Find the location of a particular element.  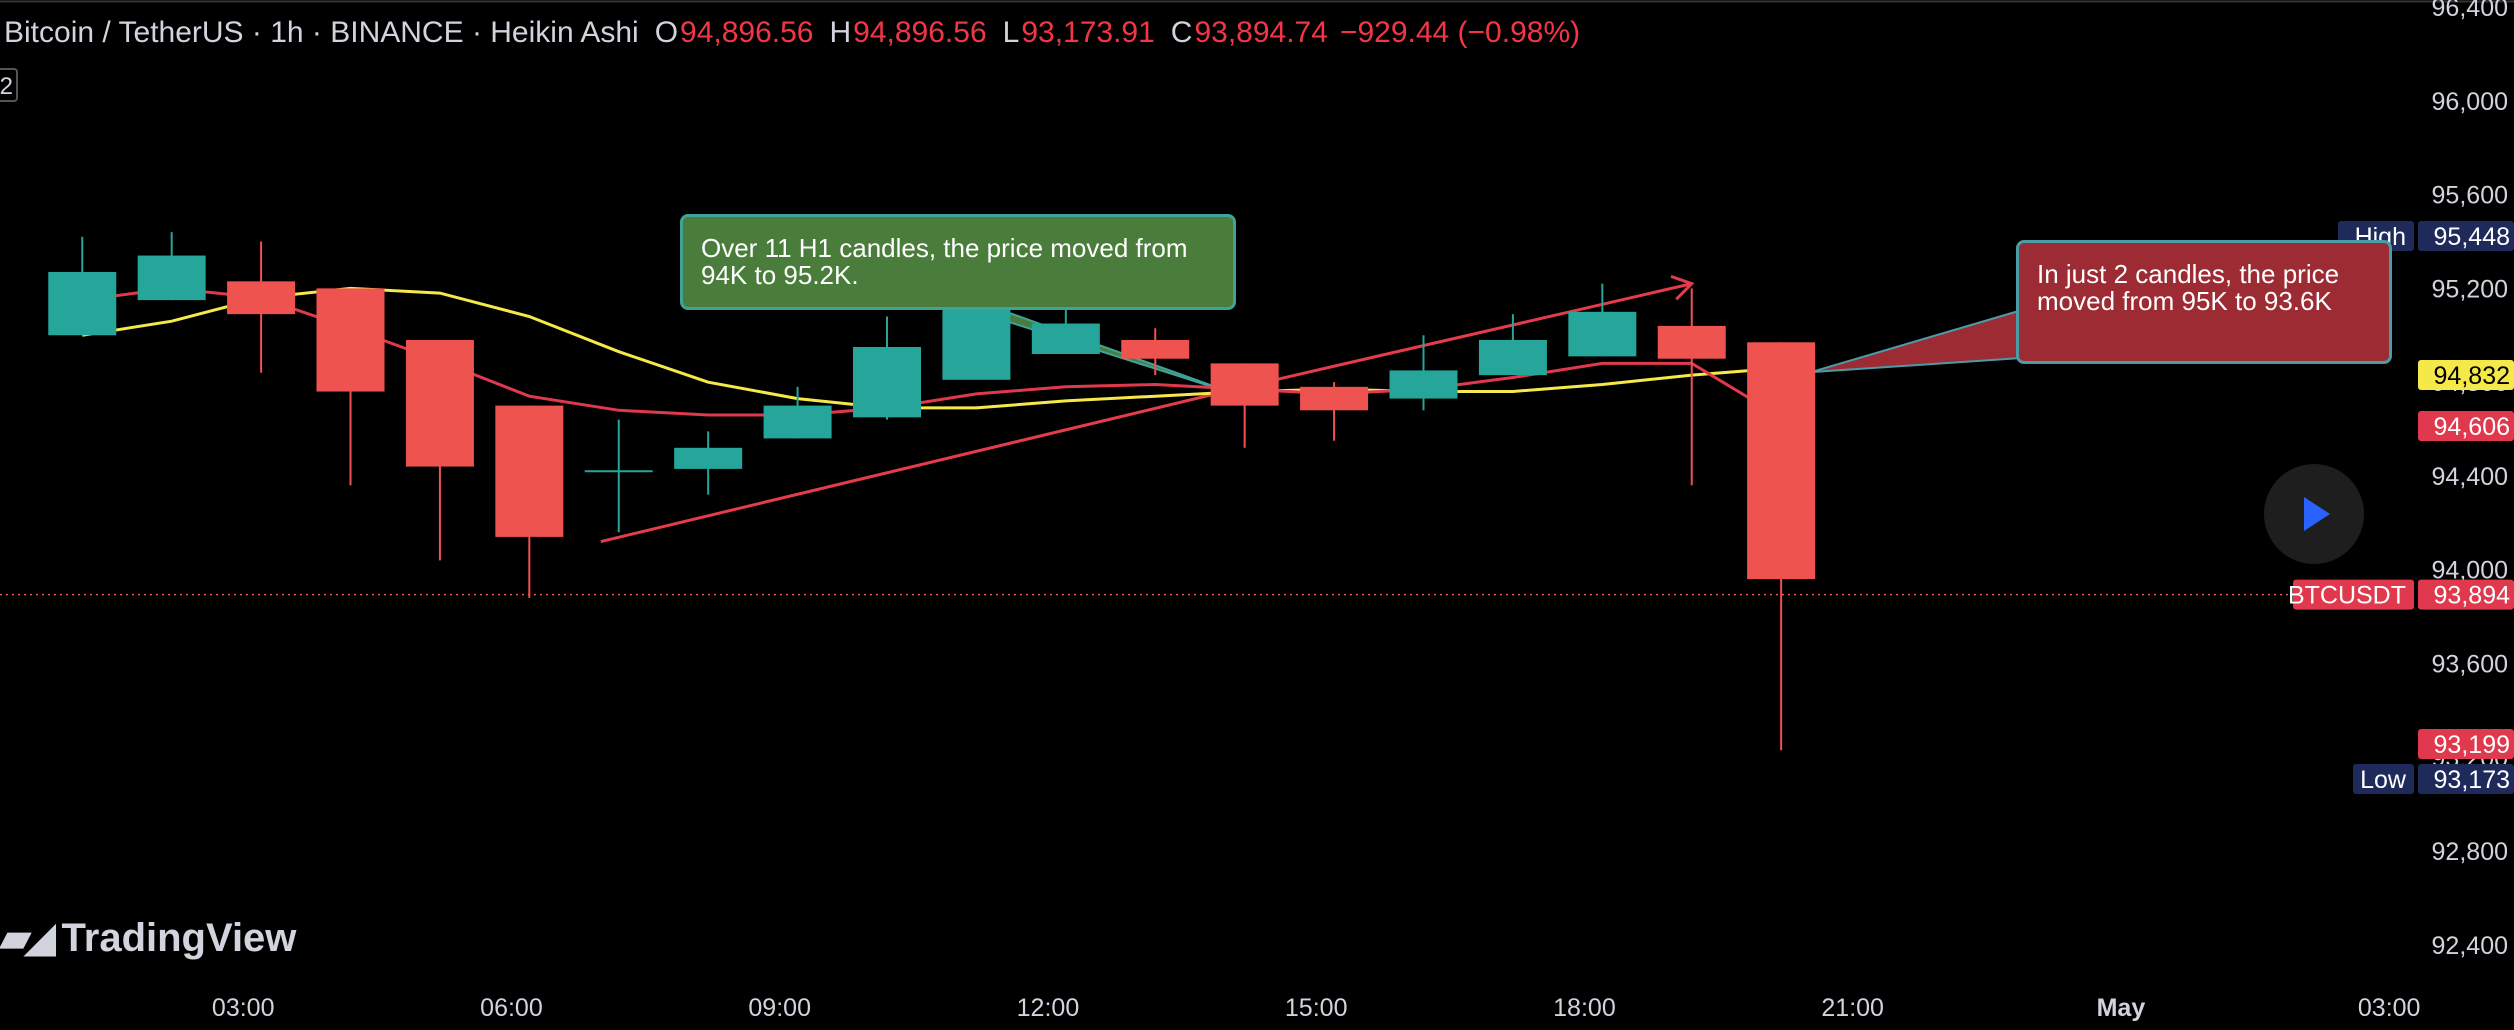

change-value: −929.44 (−0.98%) is located at coordinates (1460, 32).